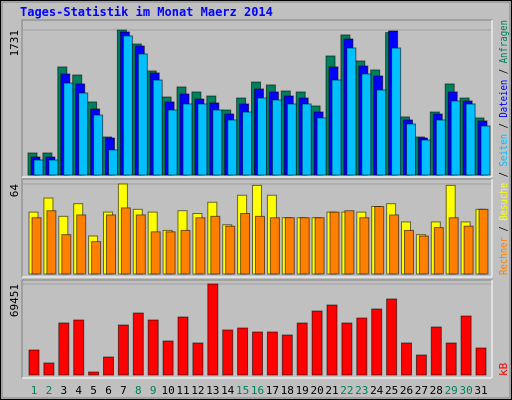 This screenshot has width=512, height=400. Describe the element at coordinates (182, 390) in the screenshot. I see `x-tick-label: 11` at that location.